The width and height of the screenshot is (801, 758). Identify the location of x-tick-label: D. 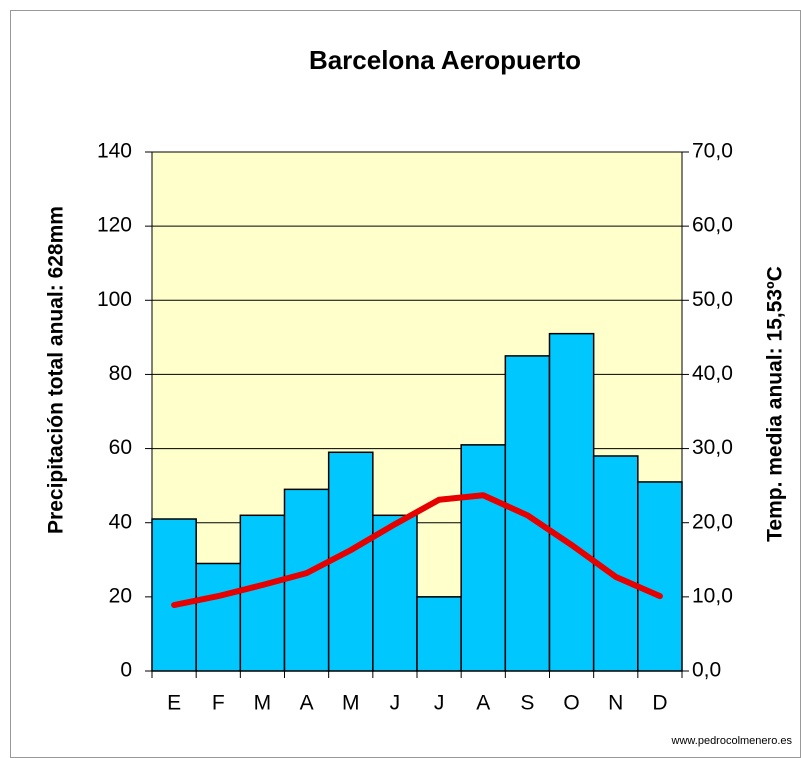
(659, 703).